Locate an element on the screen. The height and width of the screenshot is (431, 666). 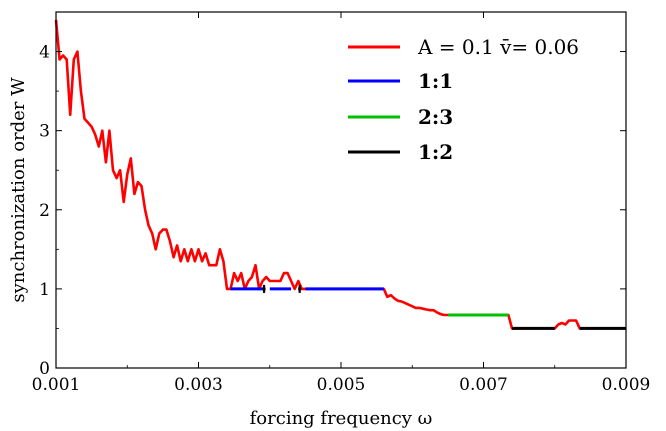
x-tick-label: 0.009 is located at coordinates (626, 385).